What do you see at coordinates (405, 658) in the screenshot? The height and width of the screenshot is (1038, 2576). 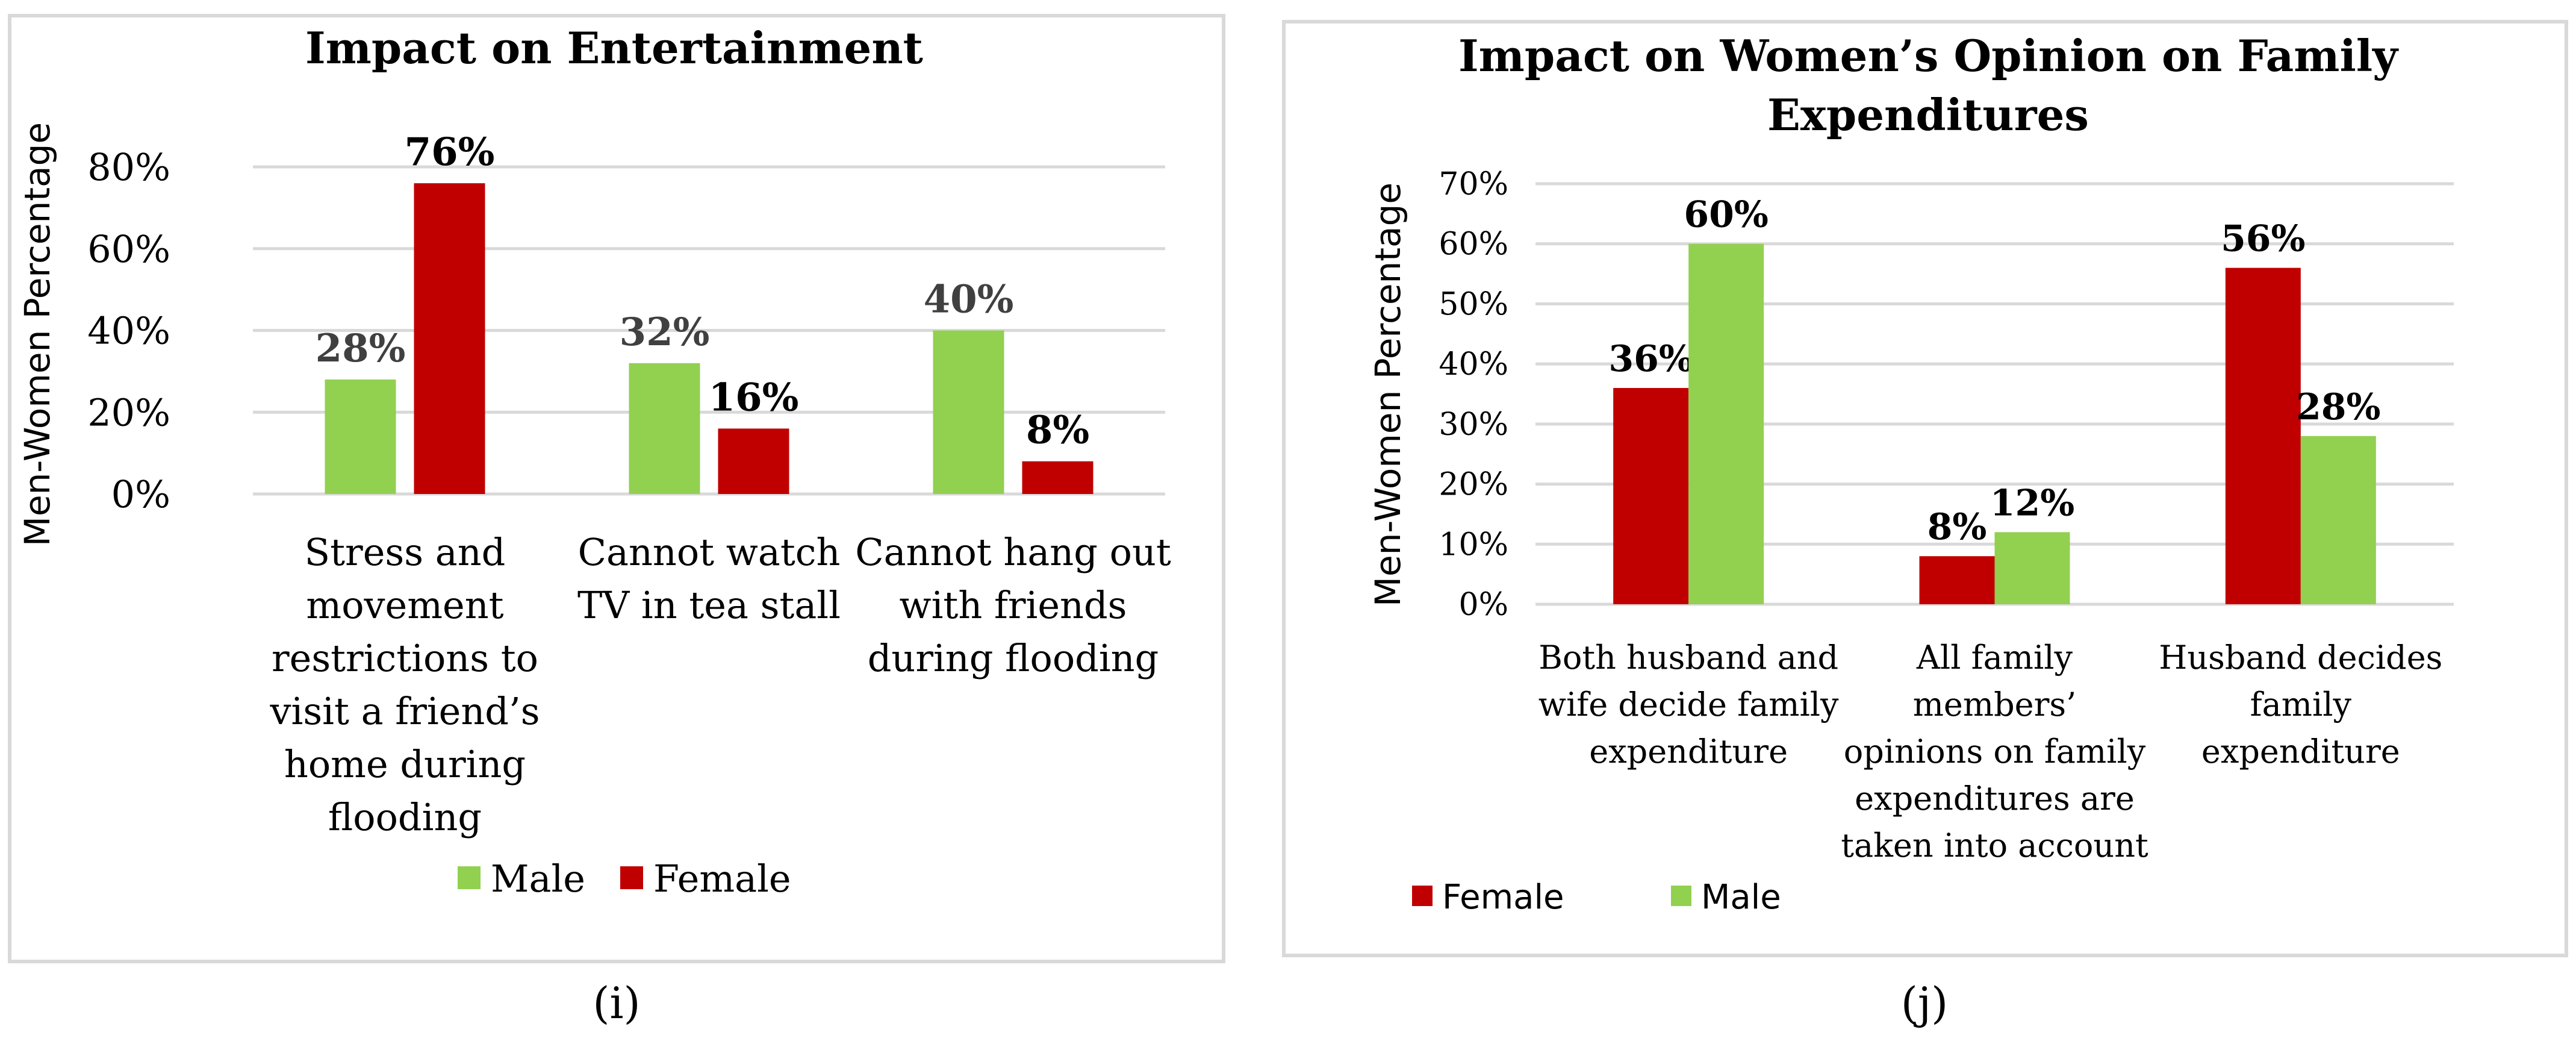 I see `chart-i-category-label: restrictions to` at bounding box center [405, 658].